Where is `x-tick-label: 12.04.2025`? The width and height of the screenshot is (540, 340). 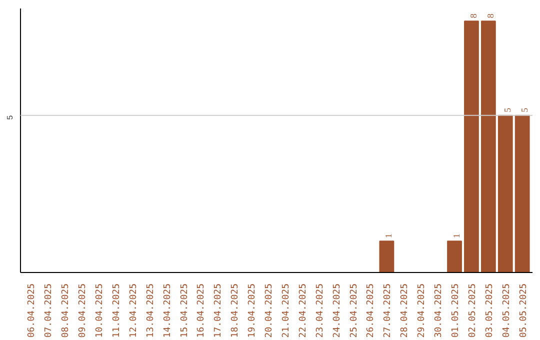
x-tick-label: 12.04.2025 is located at coordinates (133, 310).